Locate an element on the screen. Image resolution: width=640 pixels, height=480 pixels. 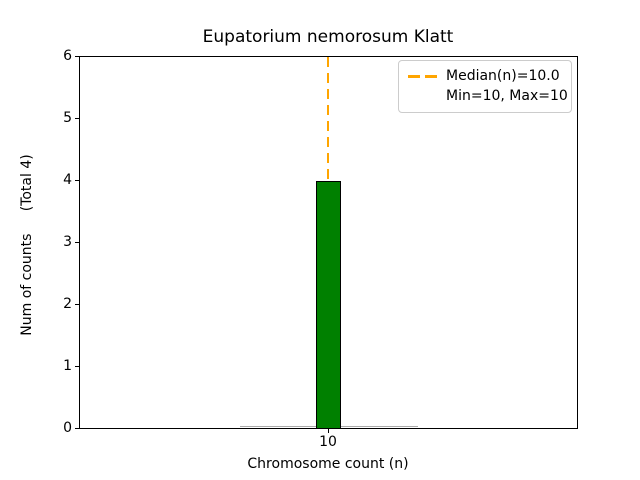
y-tick-label: 6 is located at coordinates (67, 56).